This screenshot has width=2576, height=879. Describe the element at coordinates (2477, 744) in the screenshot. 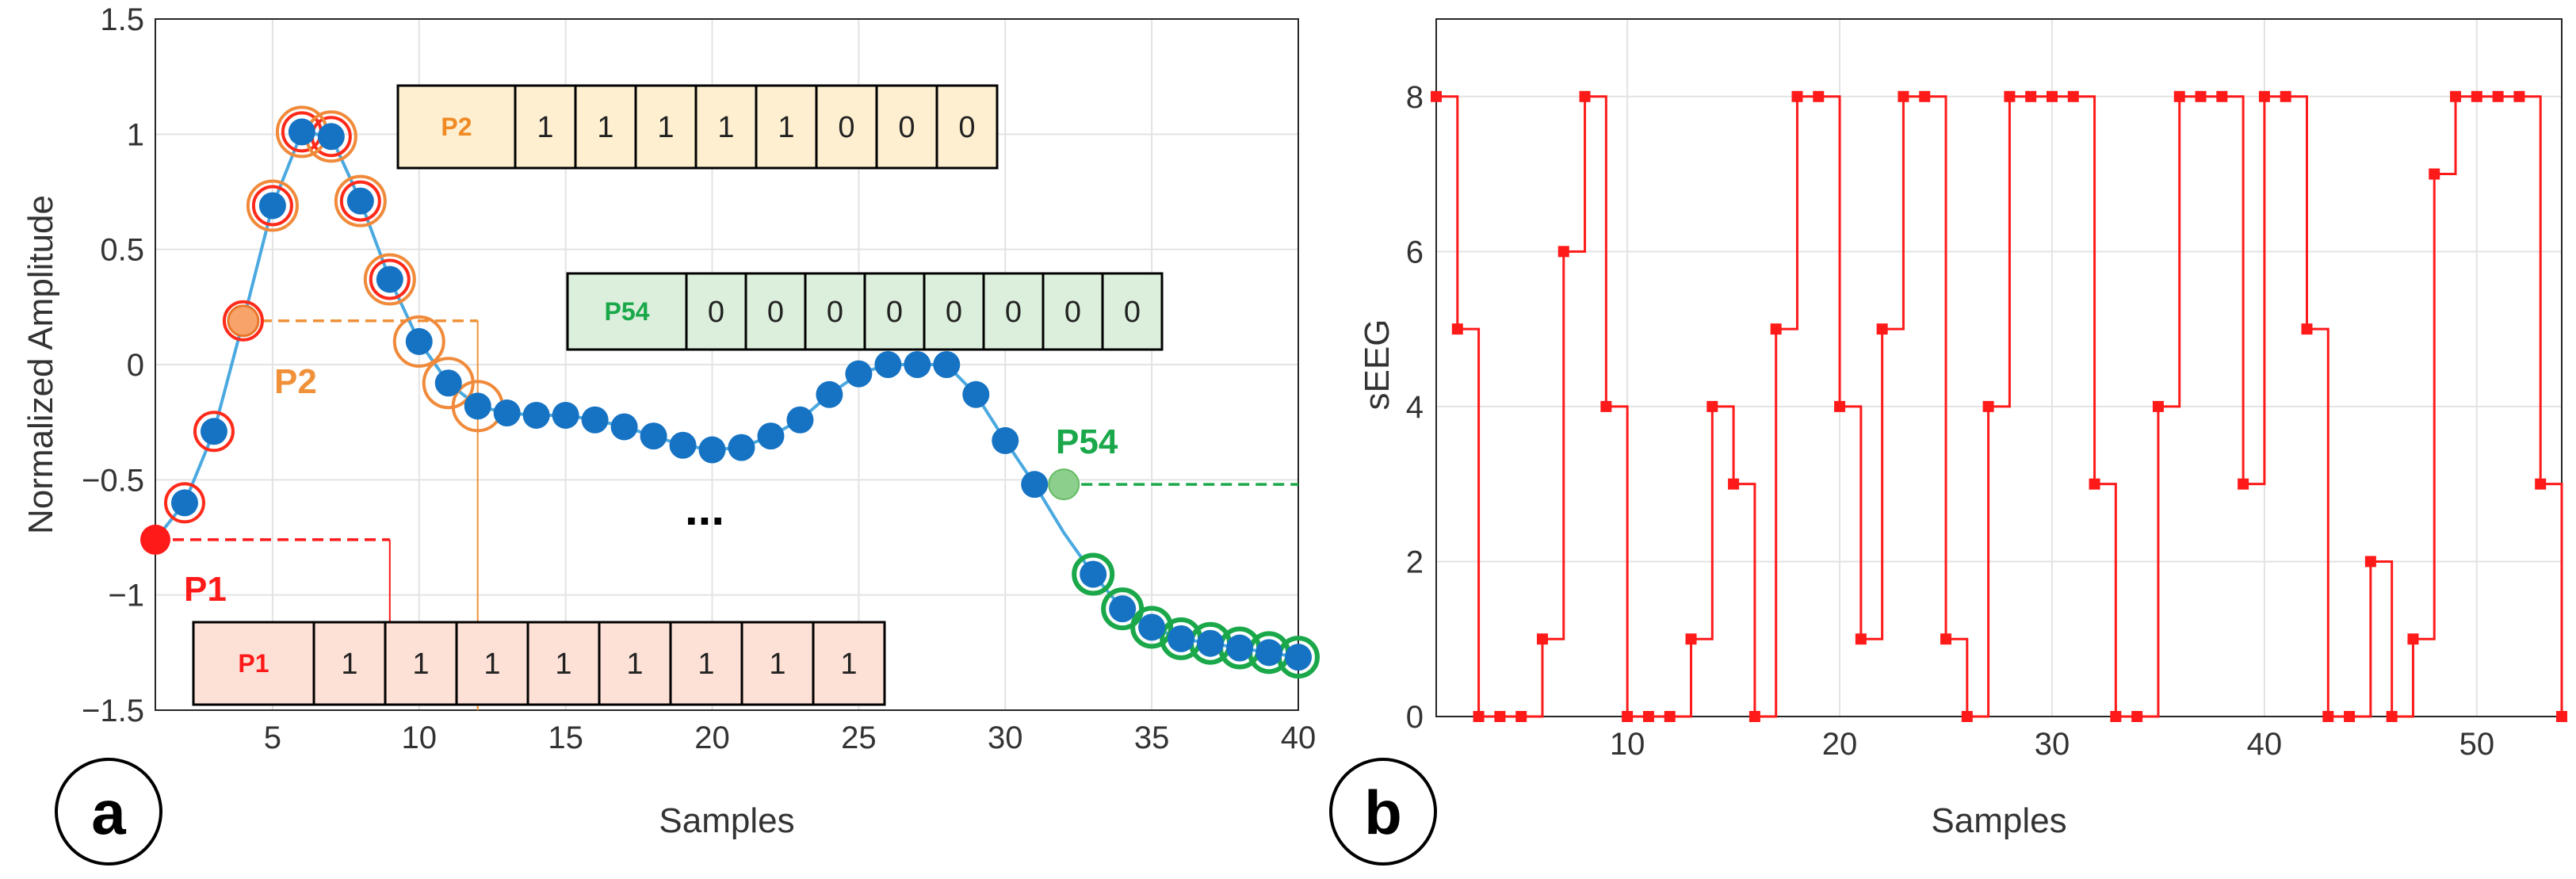

I see `x-tick-label: 50` at that location.